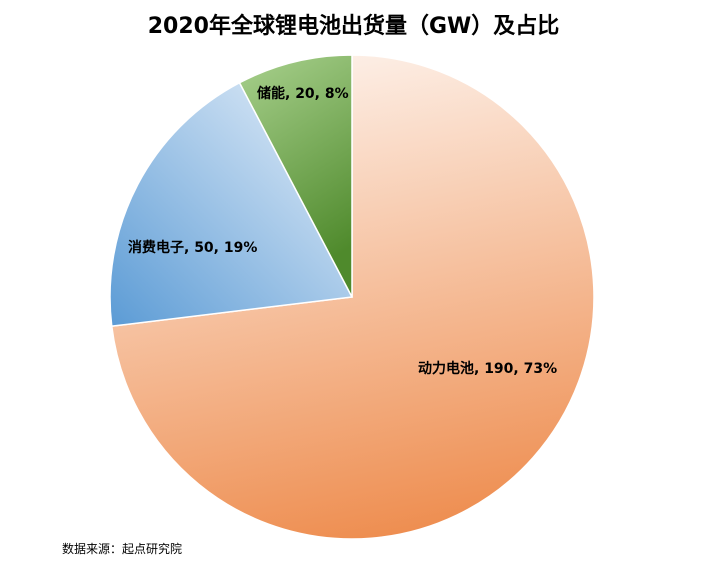 The width and height of the screenshot is (707, 569). What do you see at coordinates (122, 549) in the screenshot?
I see `source-note: 数据来源：起点研究院` at bounding box center [122, 549].